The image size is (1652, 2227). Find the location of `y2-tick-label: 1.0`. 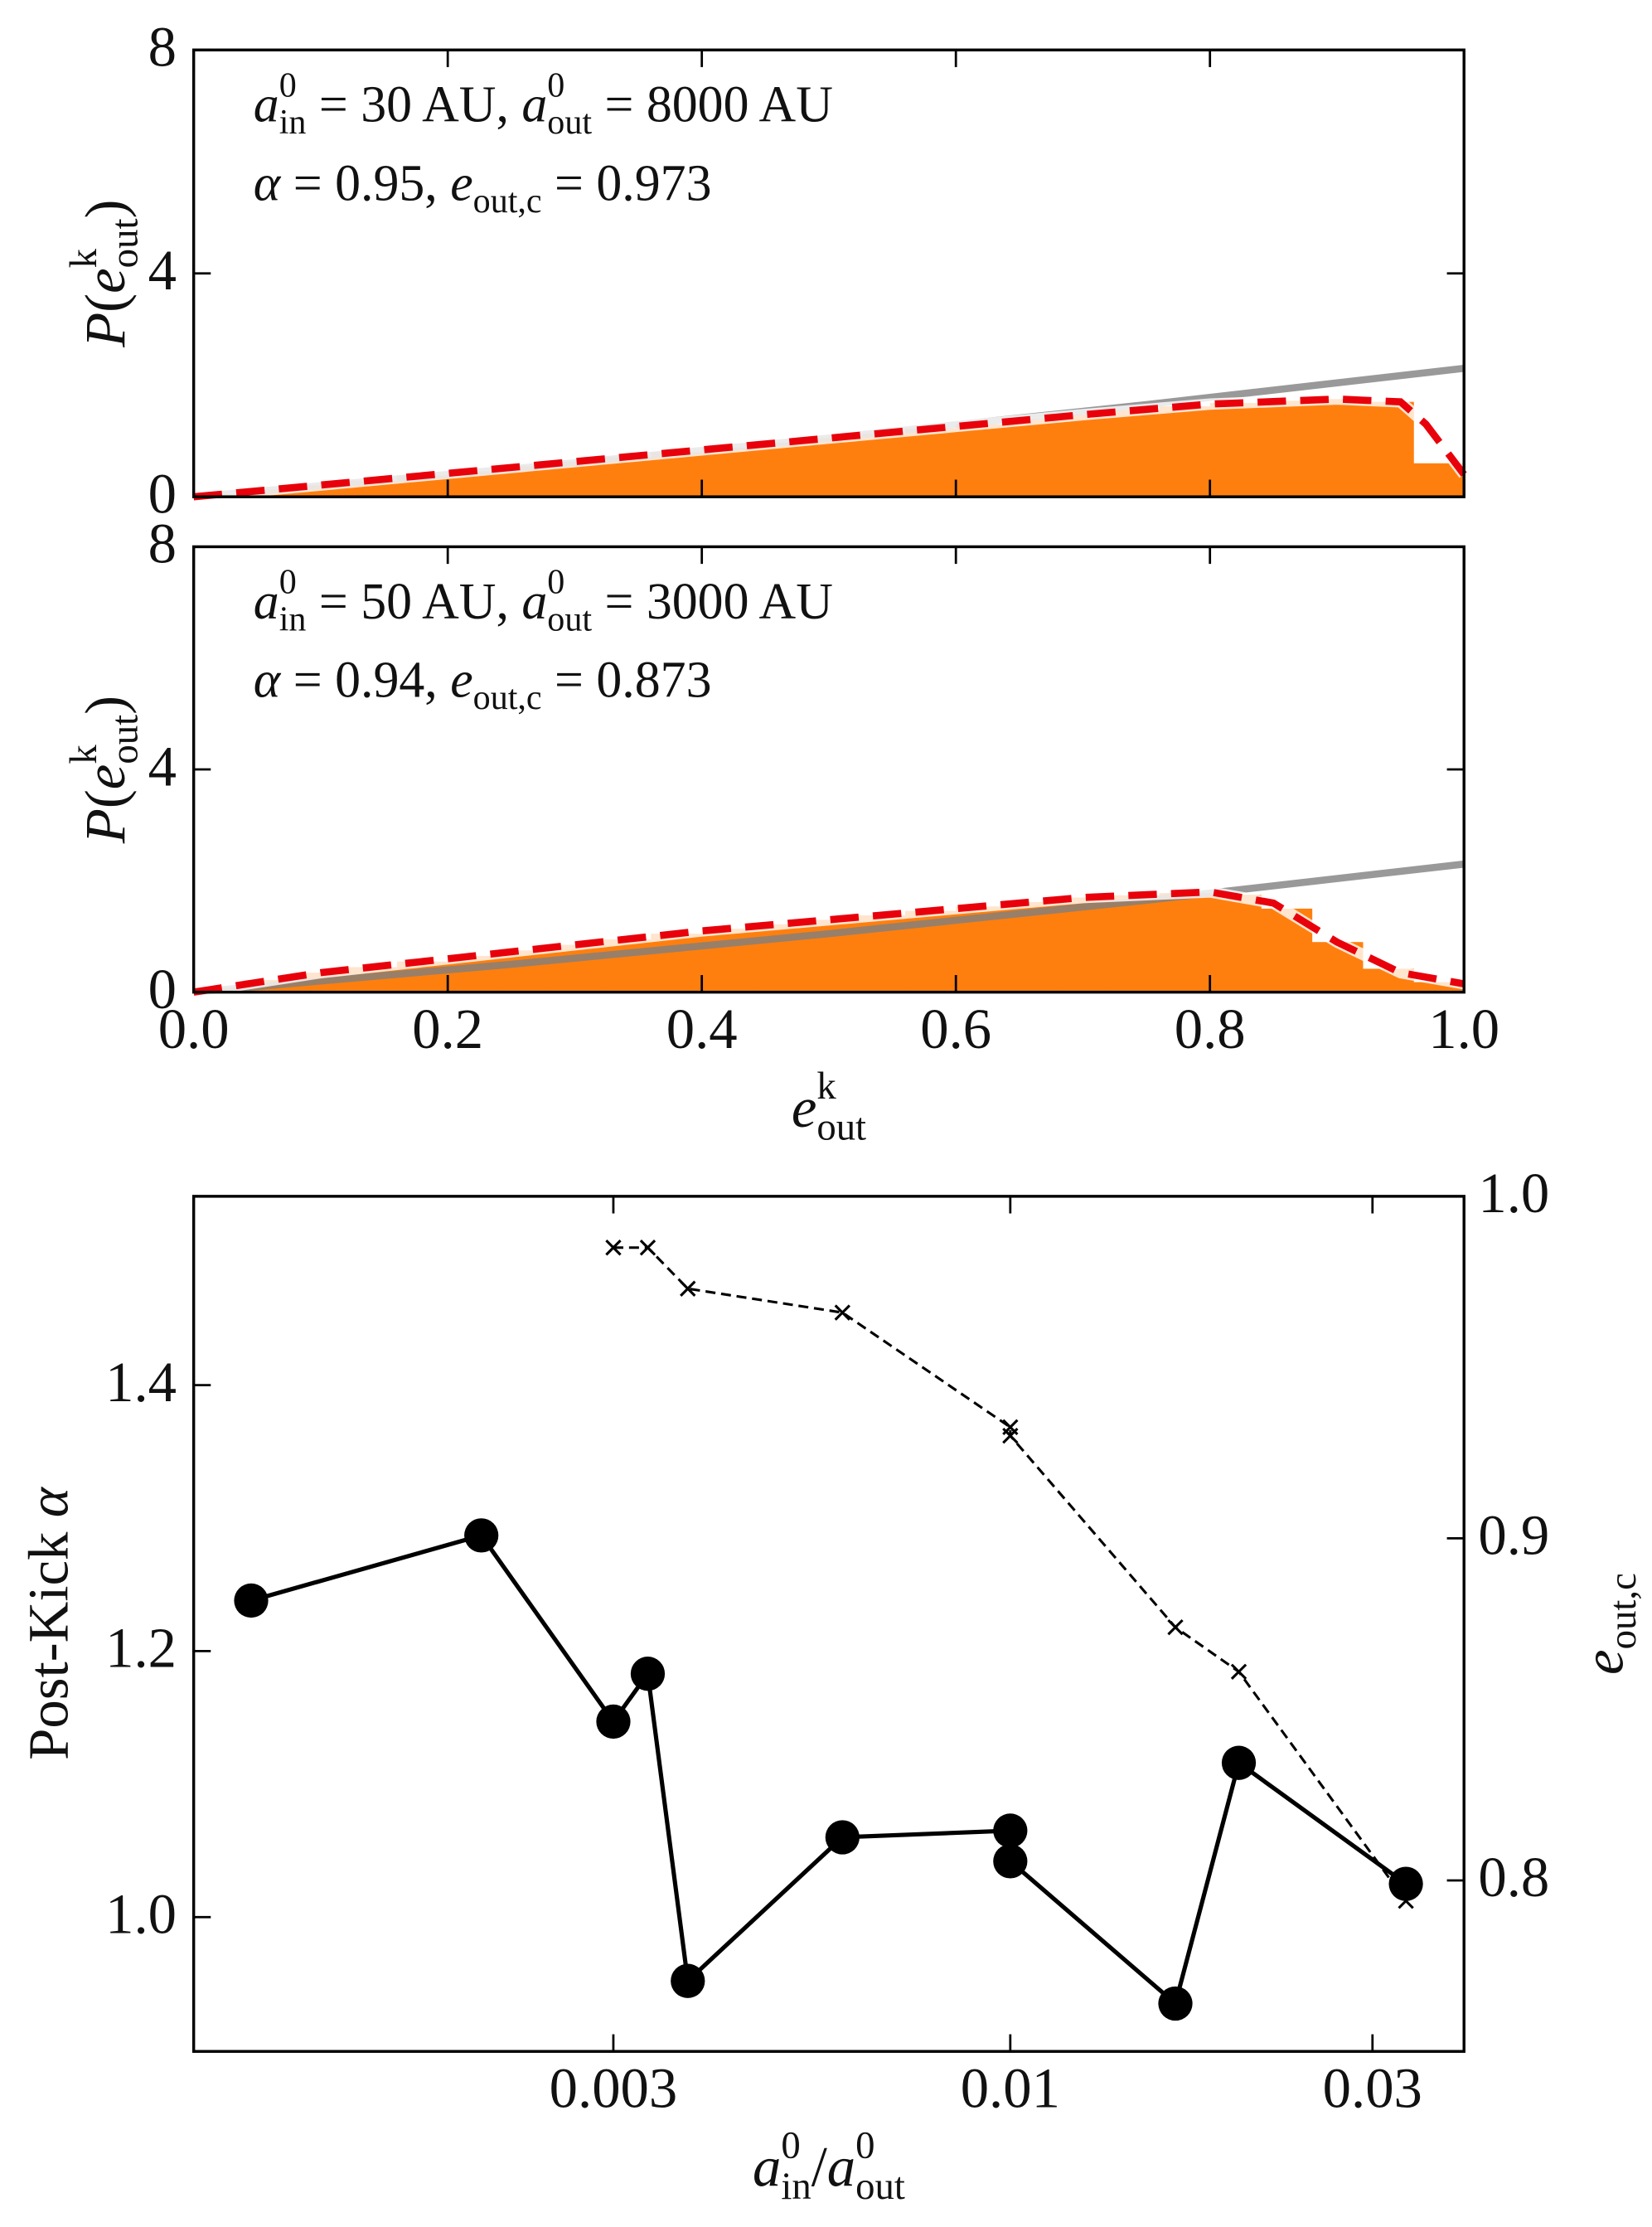

y2-tick-label: 1.0 is located at coordinates (1513, 1193).